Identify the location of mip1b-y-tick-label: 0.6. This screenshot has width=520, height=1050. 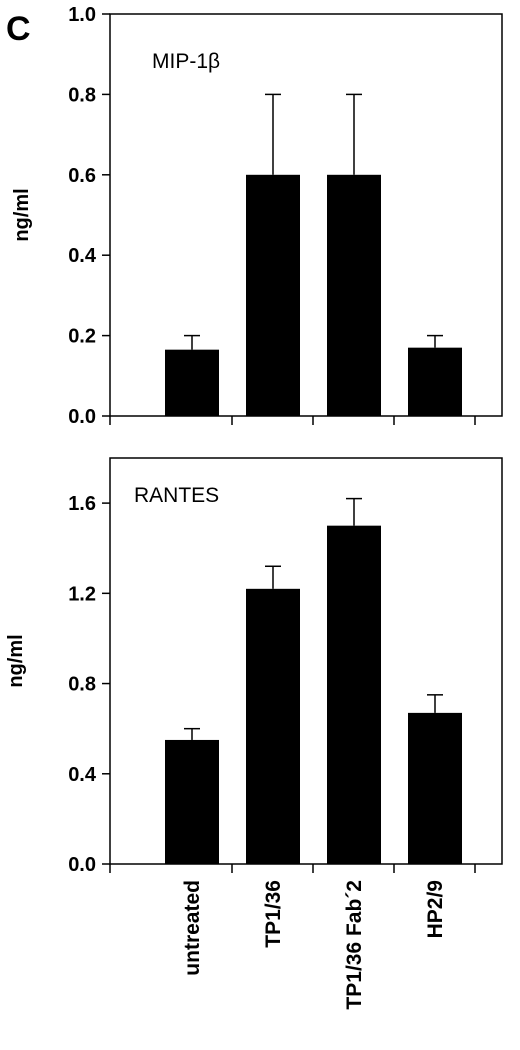
(82, 176).